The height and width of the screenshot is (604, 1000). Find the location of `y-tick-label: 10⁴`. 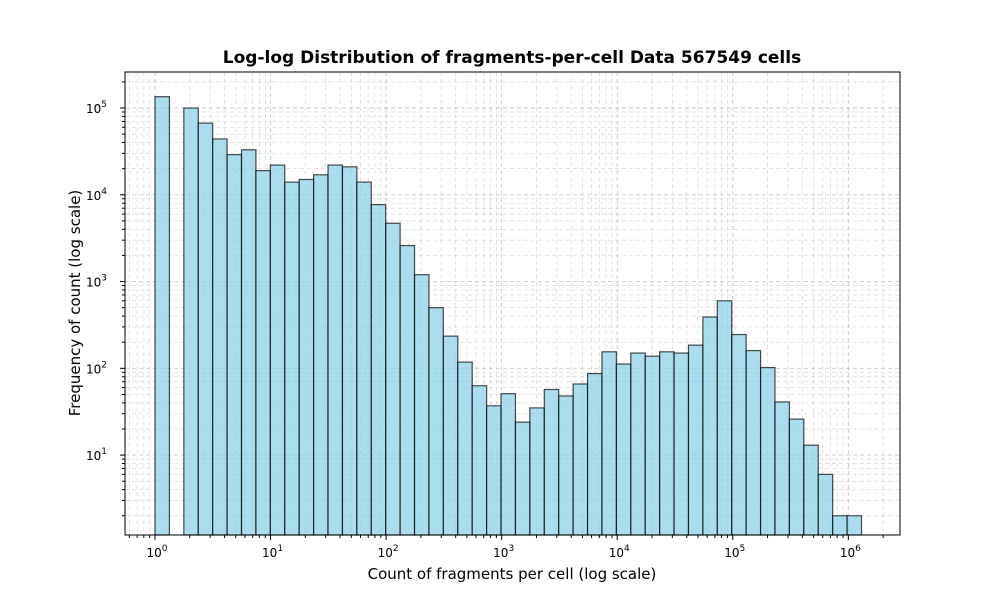

y-tick-label: 10⁴ is located at coordinates (96, 195).